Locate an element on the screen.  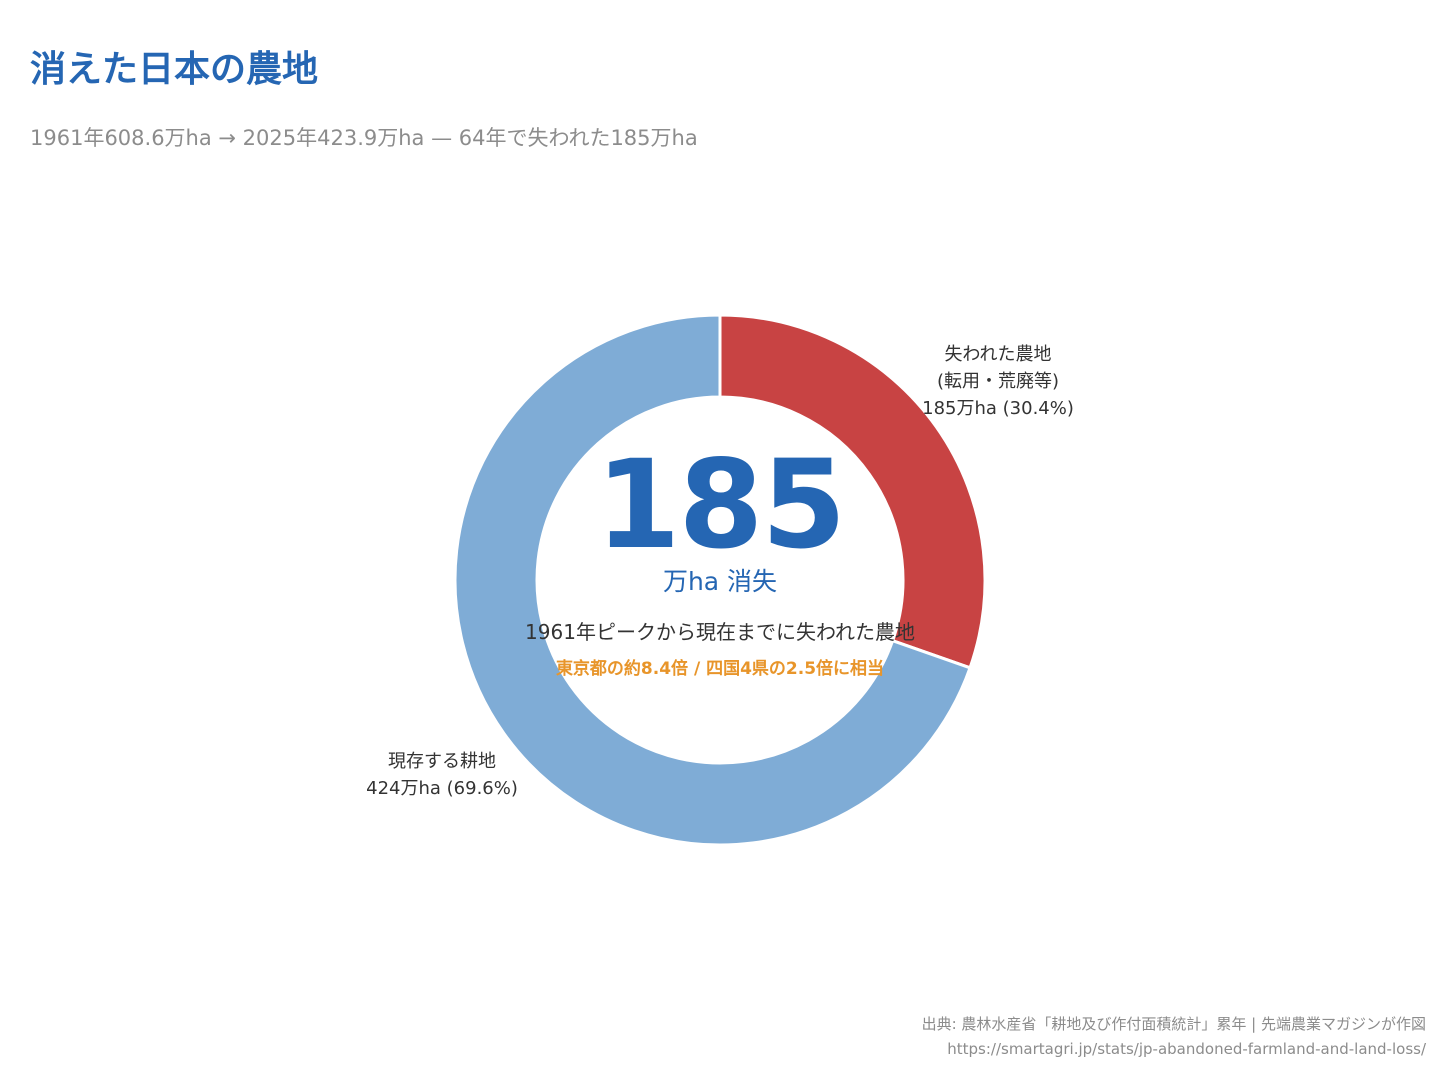
center-comparison: 東京都の約8.4倍 / 四国4県の2.5倍に相当 is located at coordinates (720, 669).